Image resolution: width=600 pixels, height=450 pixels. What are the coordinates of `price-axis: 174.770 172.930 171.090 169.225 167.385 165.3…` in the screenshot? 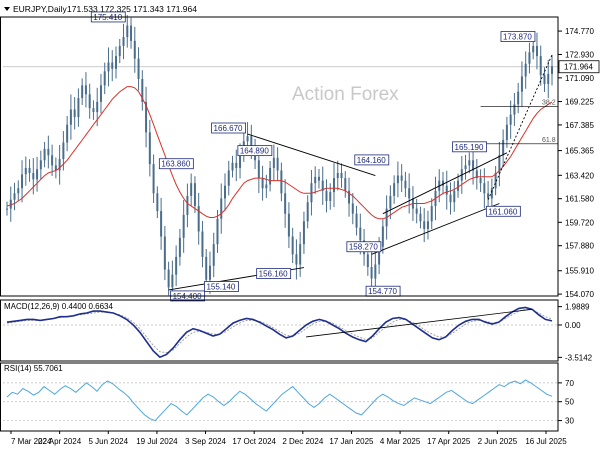 It's located at (579, 163).